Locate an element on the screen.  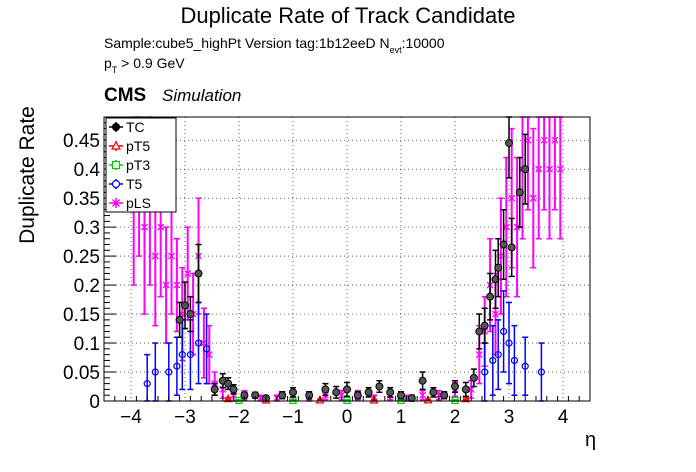
y-tick-label: 0.25 is located at coordinates (81, 257).